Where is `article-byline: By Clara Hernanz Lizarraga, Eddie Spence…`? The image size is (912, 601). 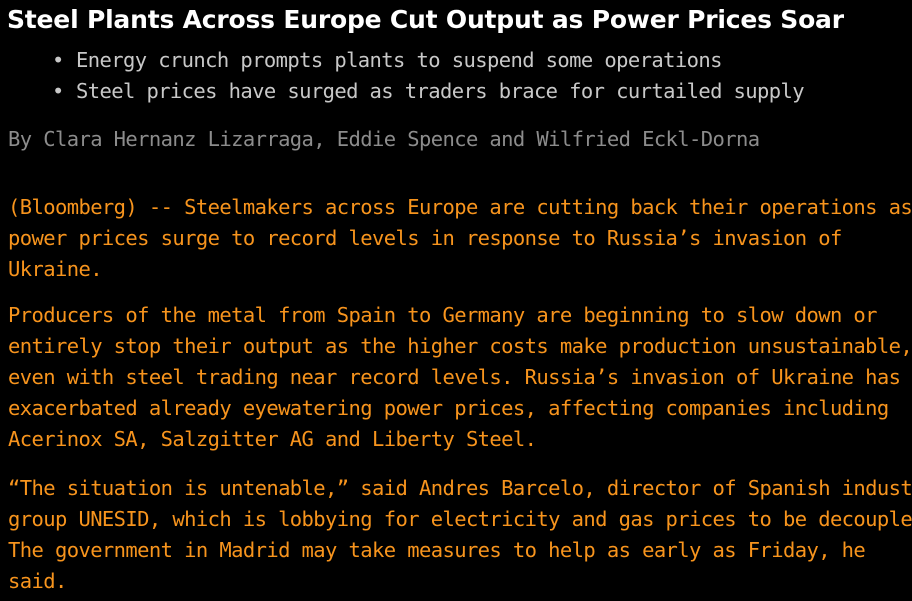
article-byline: By Clara Hernanz Lizarraga, Eddie Spence… is located at coordinates (384, 139).